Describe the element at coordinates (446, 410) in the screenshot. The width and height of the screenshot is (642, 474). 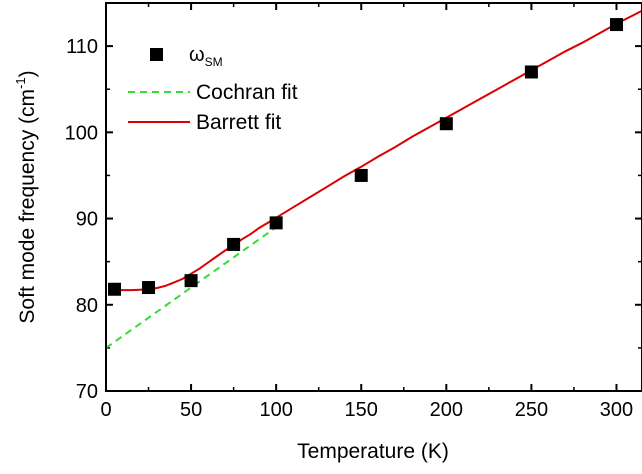
I see `x-tick-label: 200` at that location.